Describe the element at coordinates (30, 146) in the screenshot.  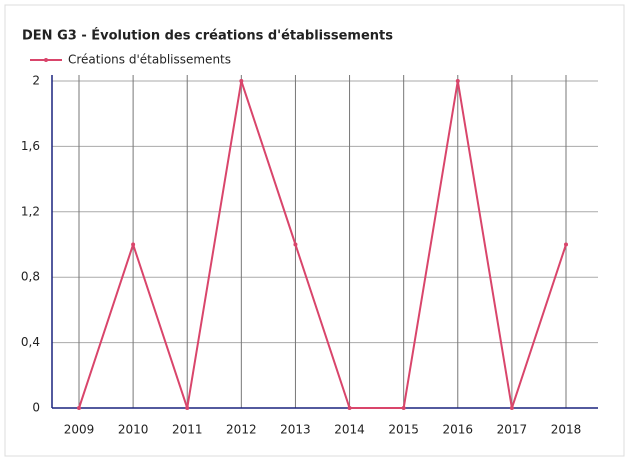
I see `y-tick-label: 1,6` at that location.